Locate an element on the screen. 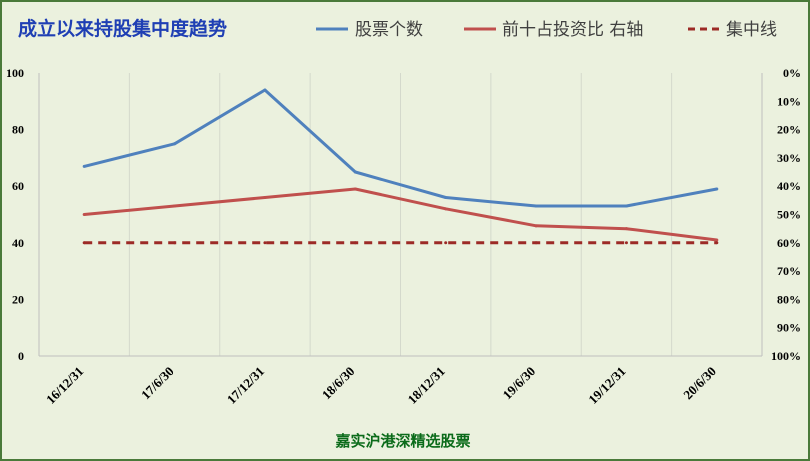 The width and height of the screenshot is (810, 461). right-axis-tick-label: 10% is located at coordinates (789, 101).